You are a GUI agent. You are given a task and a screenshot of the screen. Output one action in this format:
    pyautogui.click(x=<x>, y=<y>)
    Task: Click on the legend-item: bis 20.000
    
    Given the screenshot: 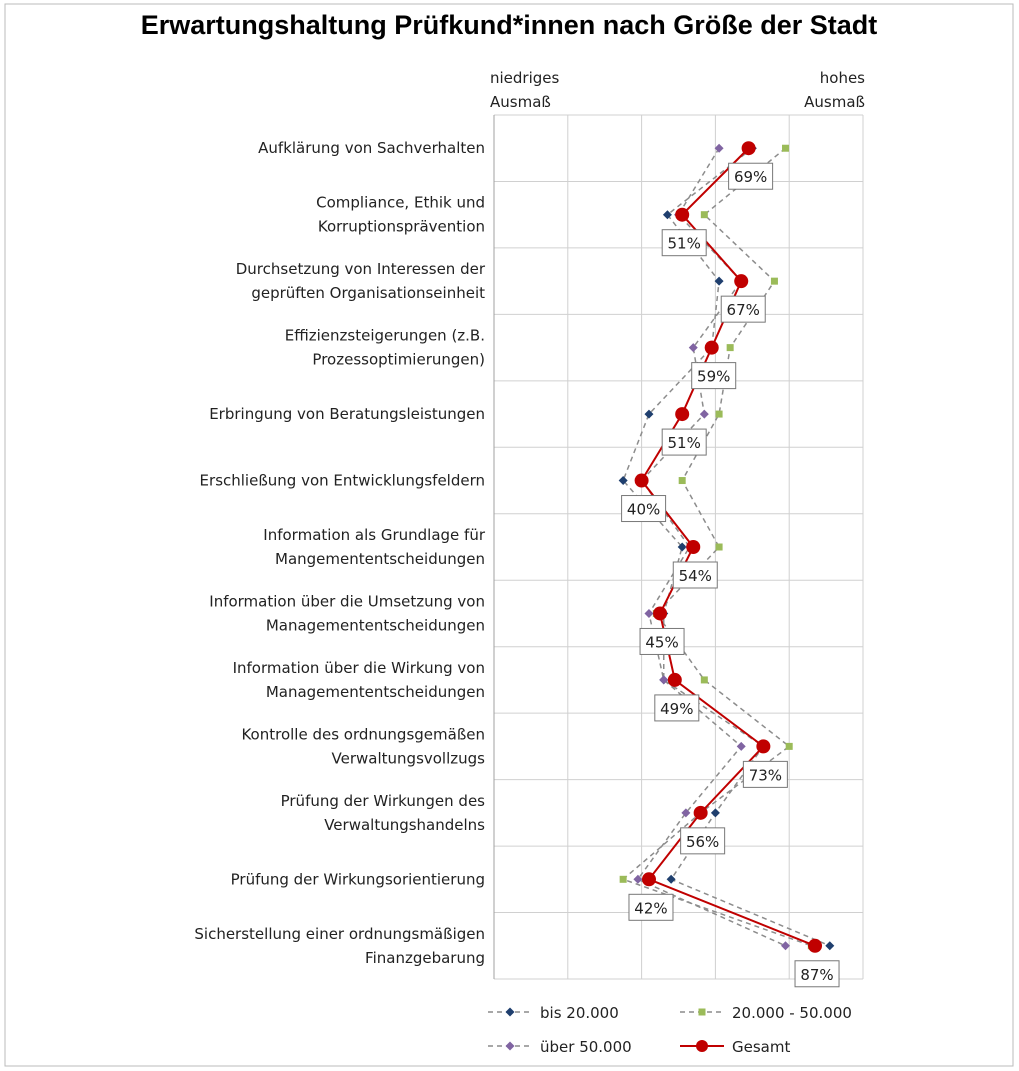 What is the action you would take?
    pyautogui.click(x=553, y=1013)
    